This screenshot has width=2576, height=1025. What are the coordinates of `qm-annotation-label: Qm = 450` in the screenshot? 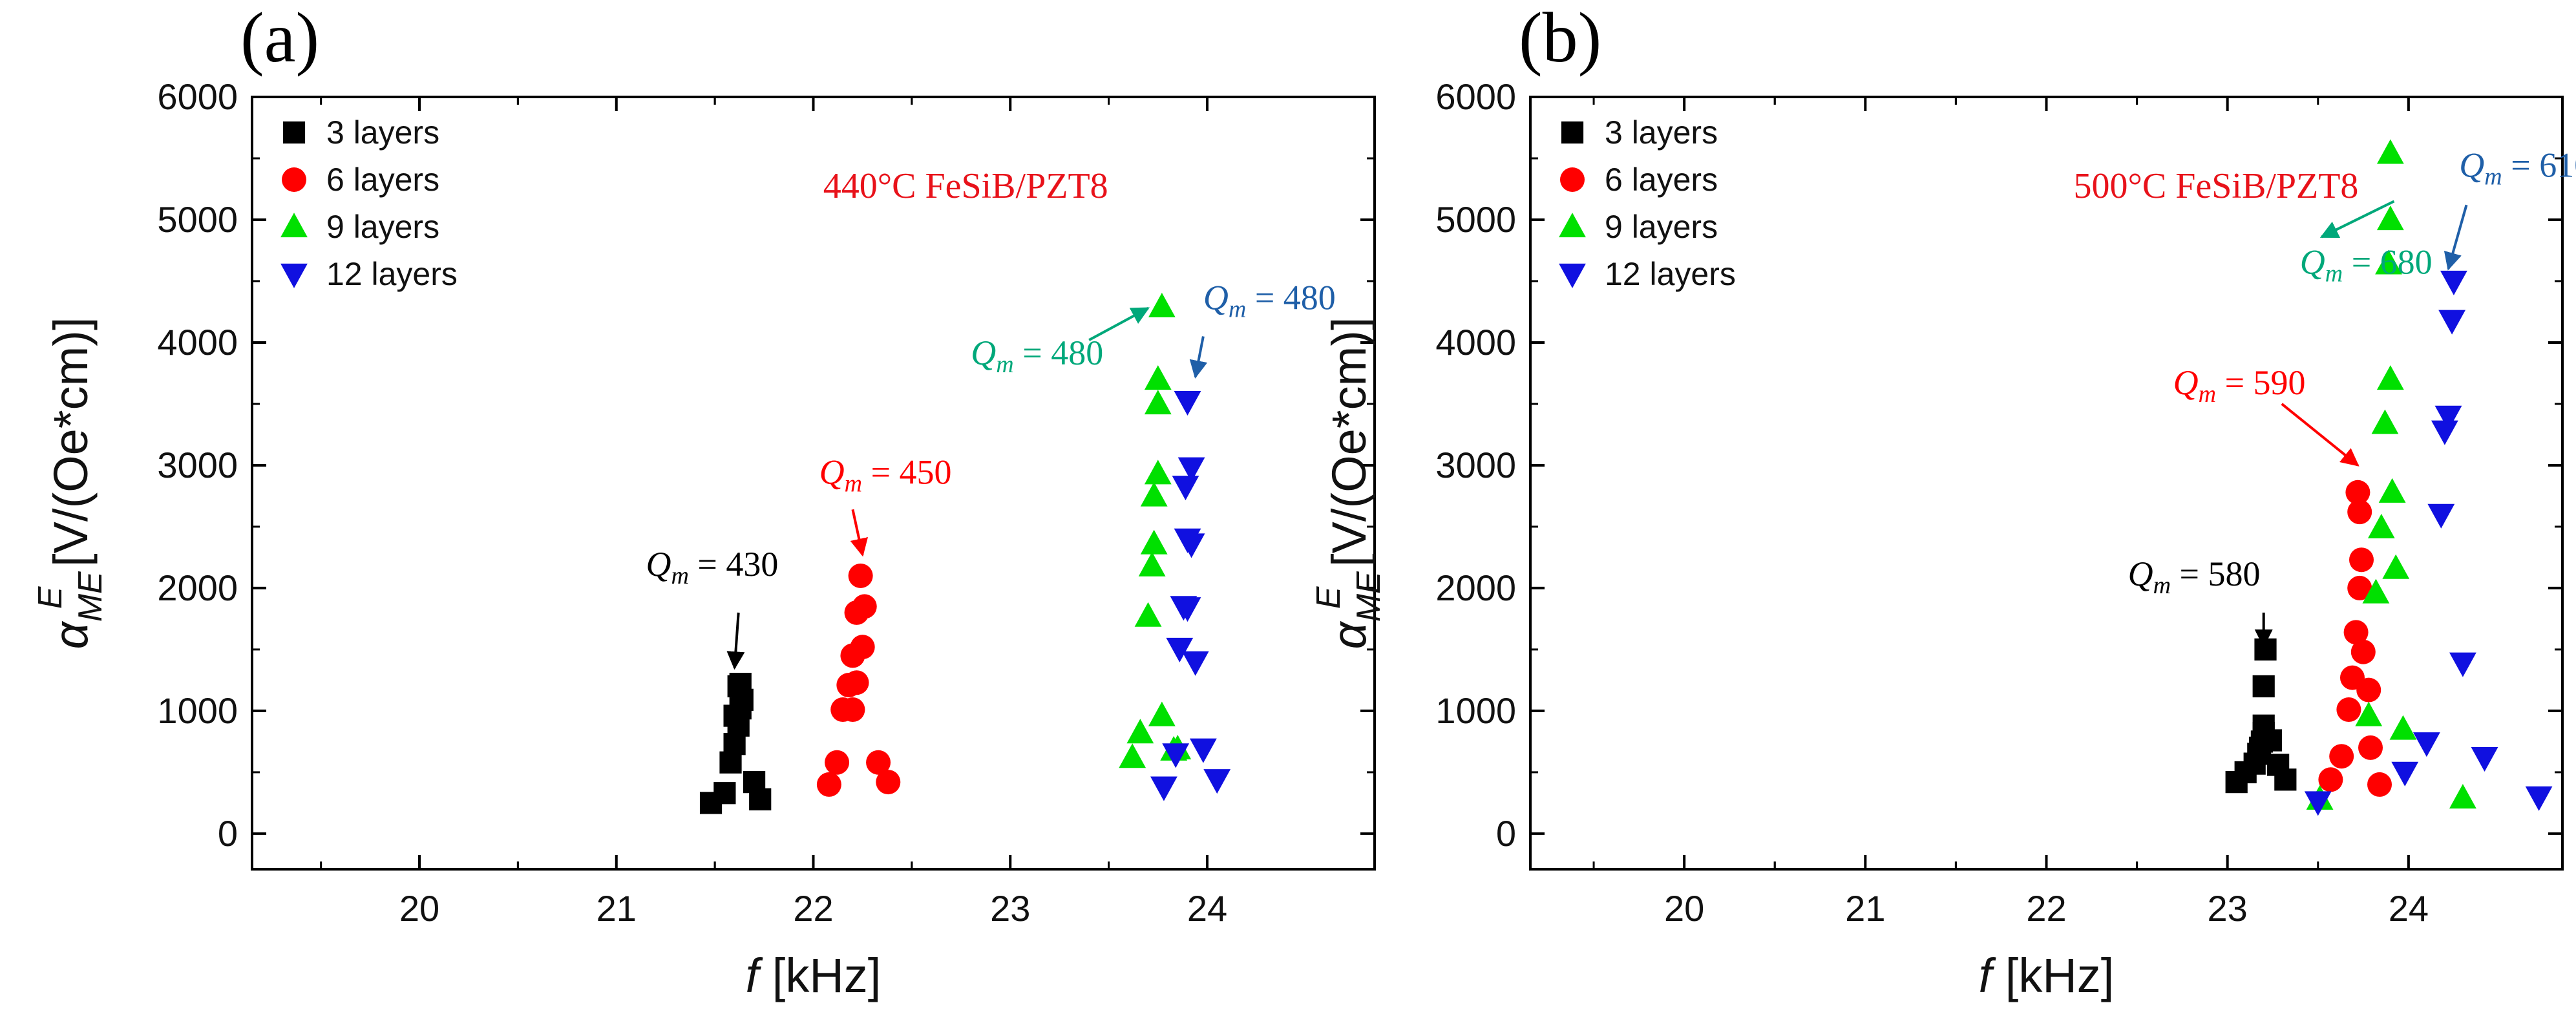 It's located at (885, 475).